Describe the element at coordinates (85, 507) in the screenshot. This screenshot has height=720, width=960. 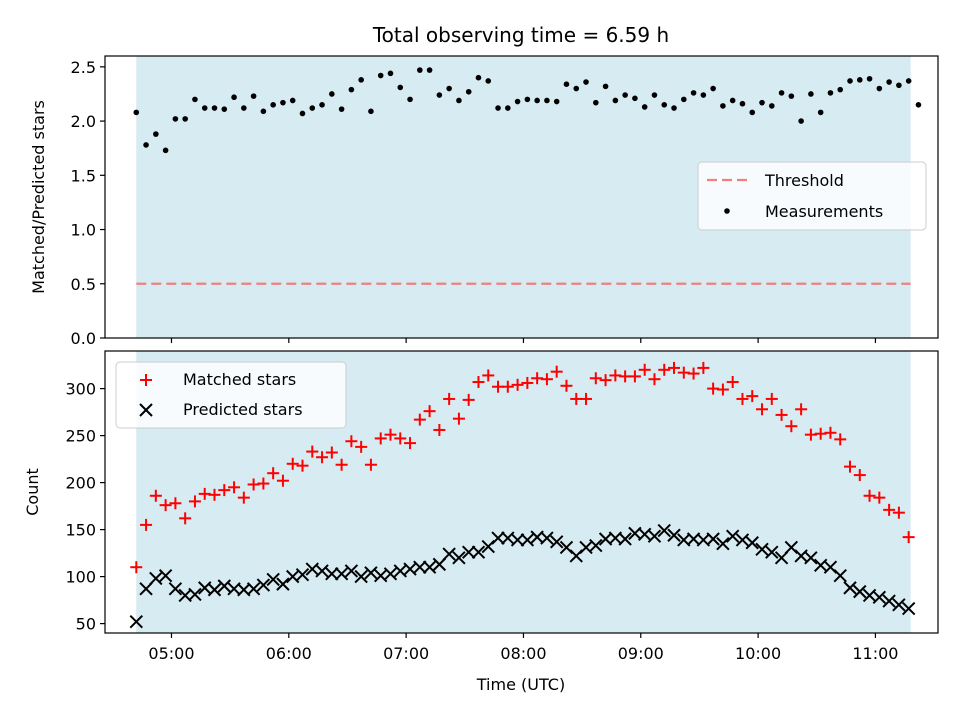
I see `bottom-y-axis-ticks: 50 100 150 200 250 300` at that location.